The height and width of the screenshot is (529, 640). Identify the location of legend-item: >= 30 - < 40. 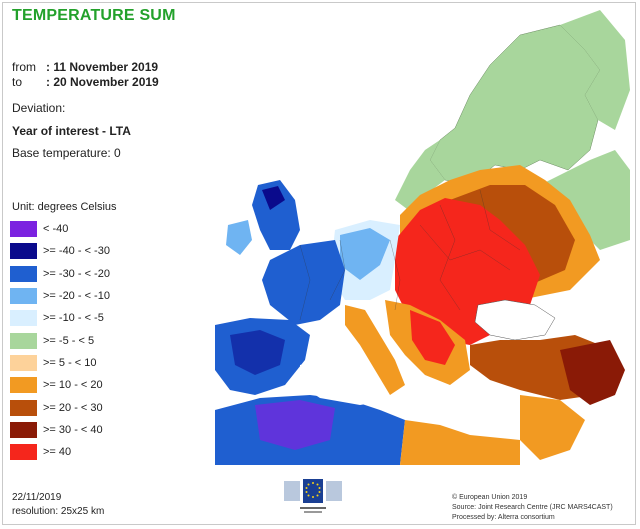
(60, 430).